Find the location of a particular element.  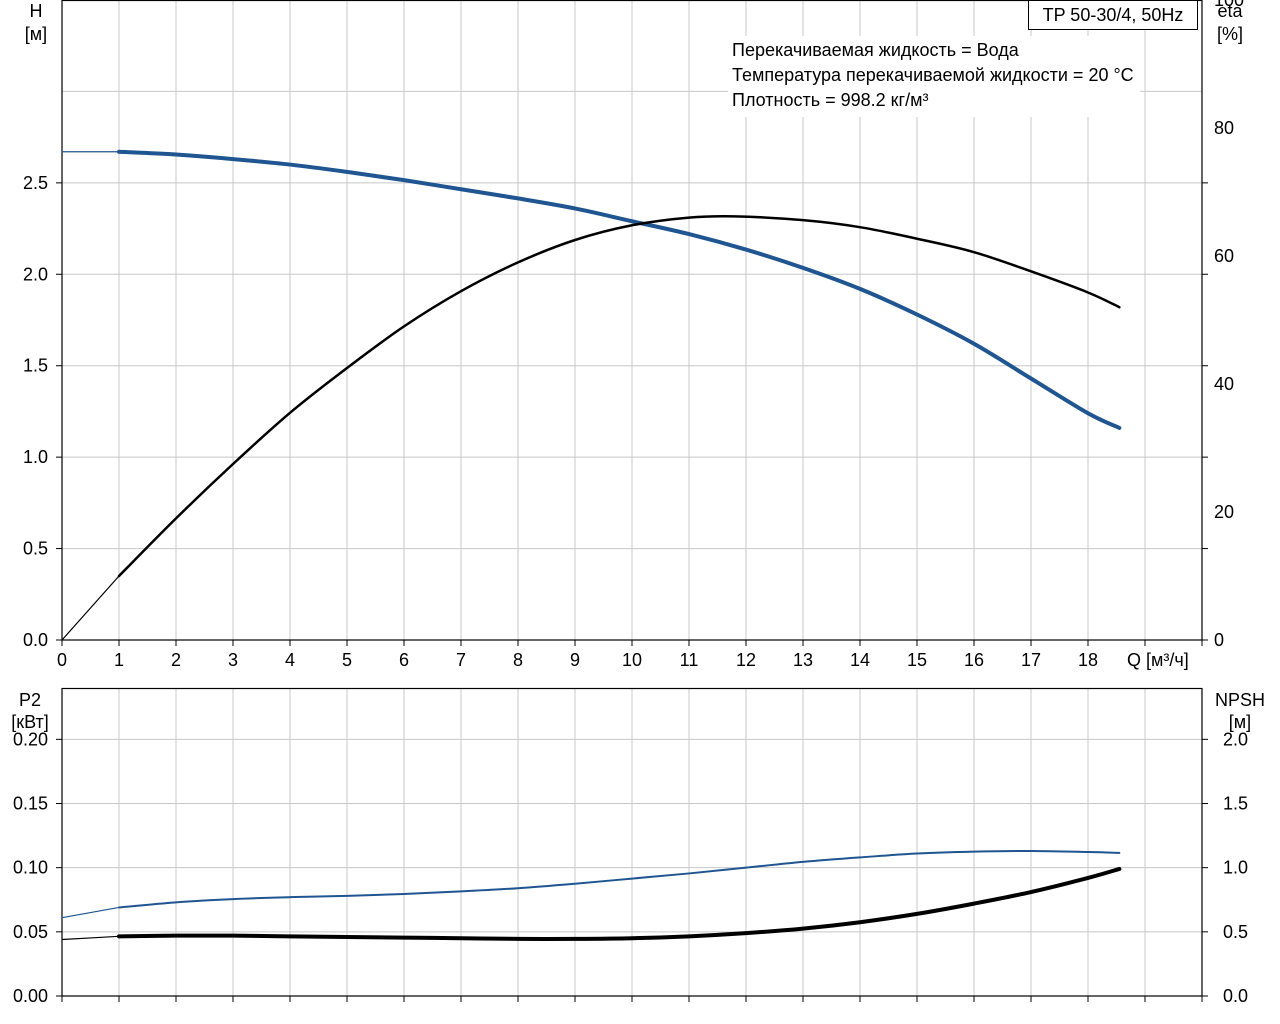

y-right-tick-label: 0.0 is located at coordinates (1235, 996).